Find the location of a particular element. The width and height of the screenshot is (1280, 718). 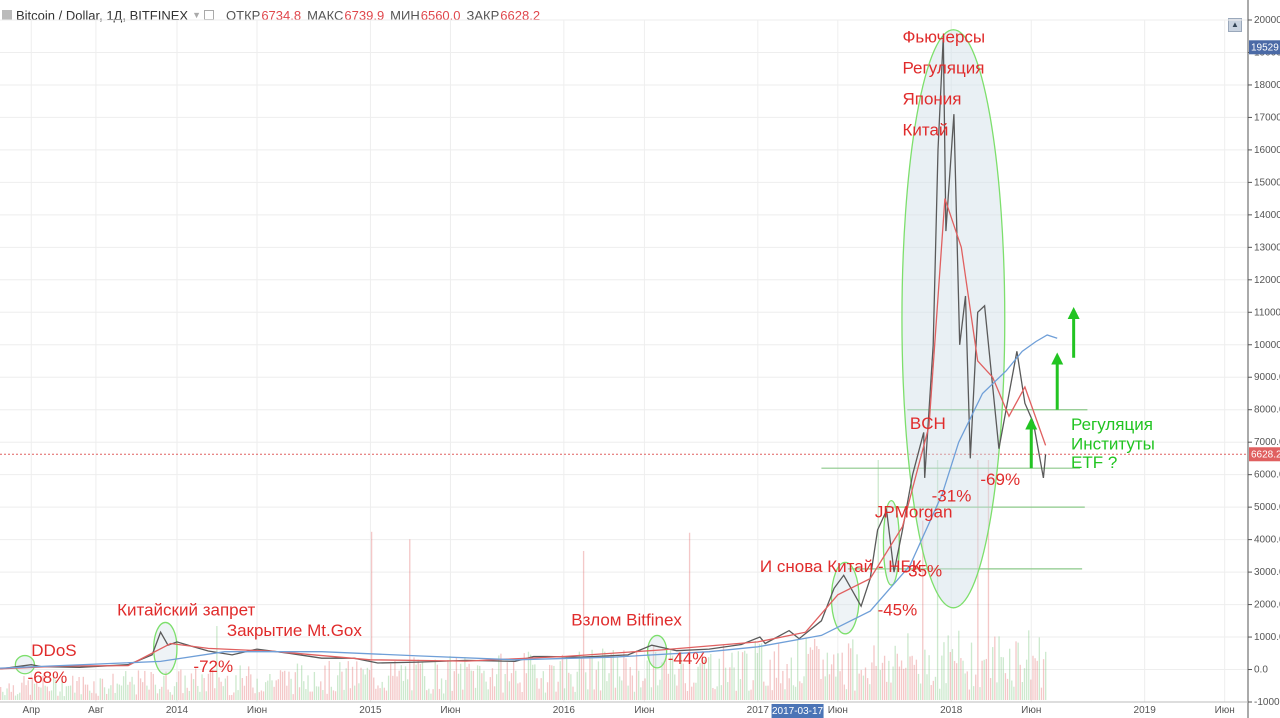

chevron-down-icon: ▼ is located at coordinates (197, 15).